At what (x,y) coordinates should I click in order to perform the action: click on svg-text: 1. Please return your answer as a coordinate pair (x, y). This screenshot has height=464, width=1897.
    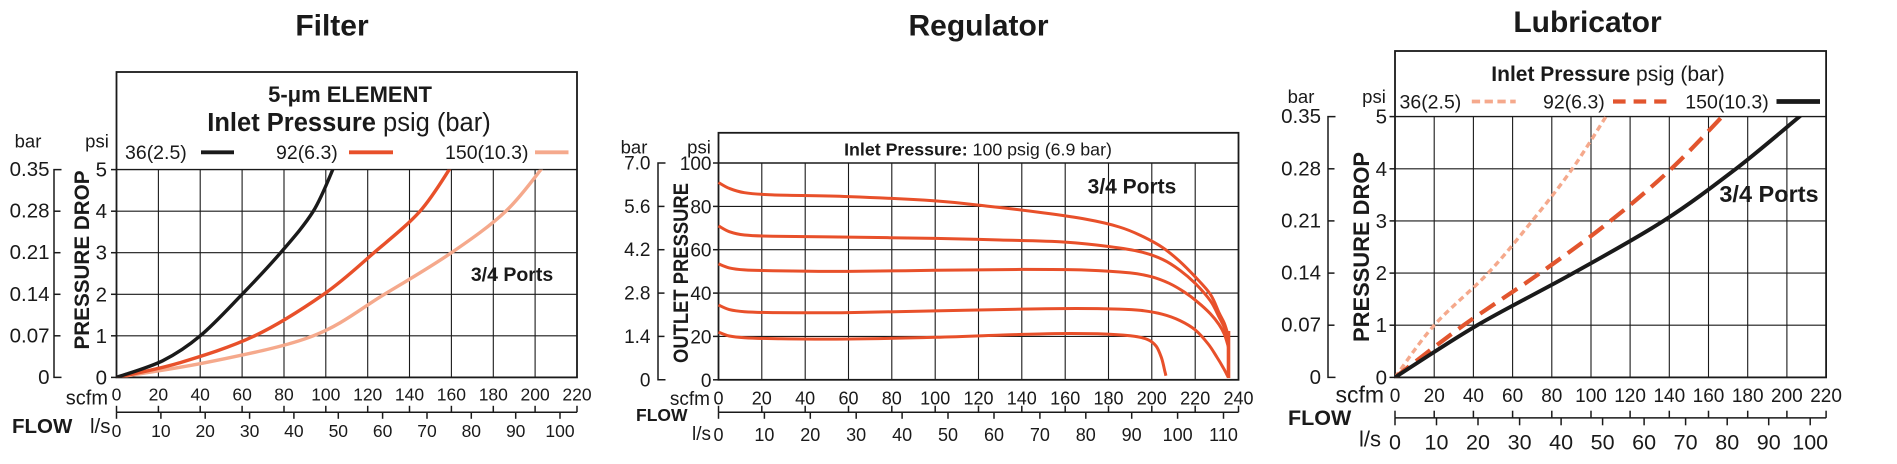
    Looking at the image, I should click on (101, 336).